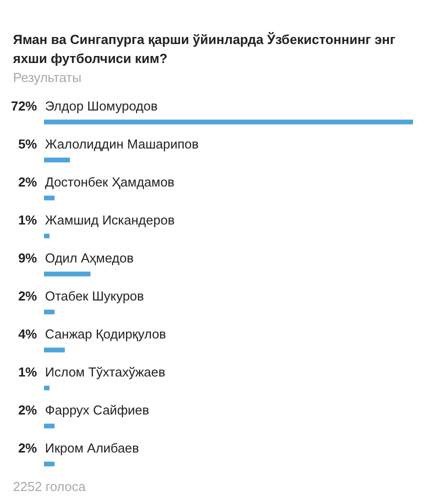 This screenshot has width=430, height=502. I want to click on y-tick-label: Жамшид Искандеров, so click(110, 220).